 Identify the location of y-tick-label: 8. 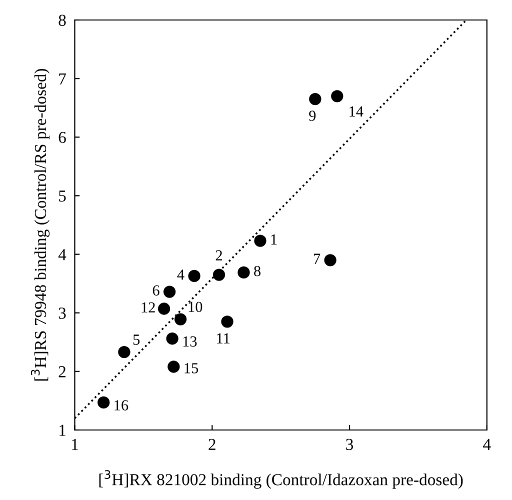
(62, 20).